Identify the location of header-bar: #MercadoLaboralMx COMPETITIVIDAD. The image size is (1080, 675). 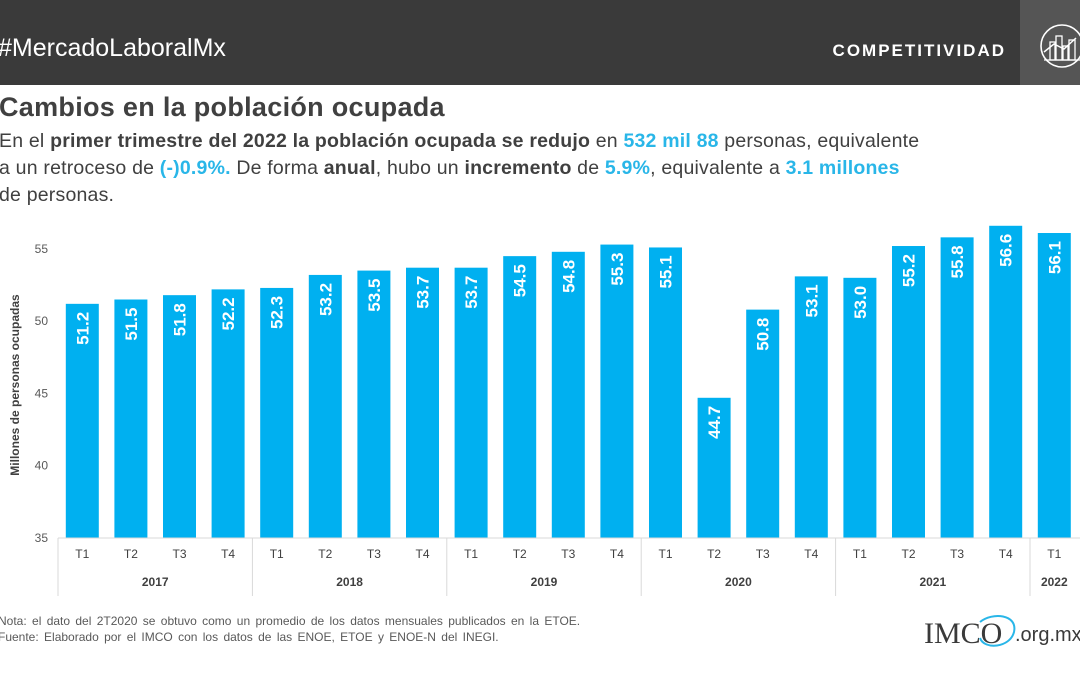
(540, 42).